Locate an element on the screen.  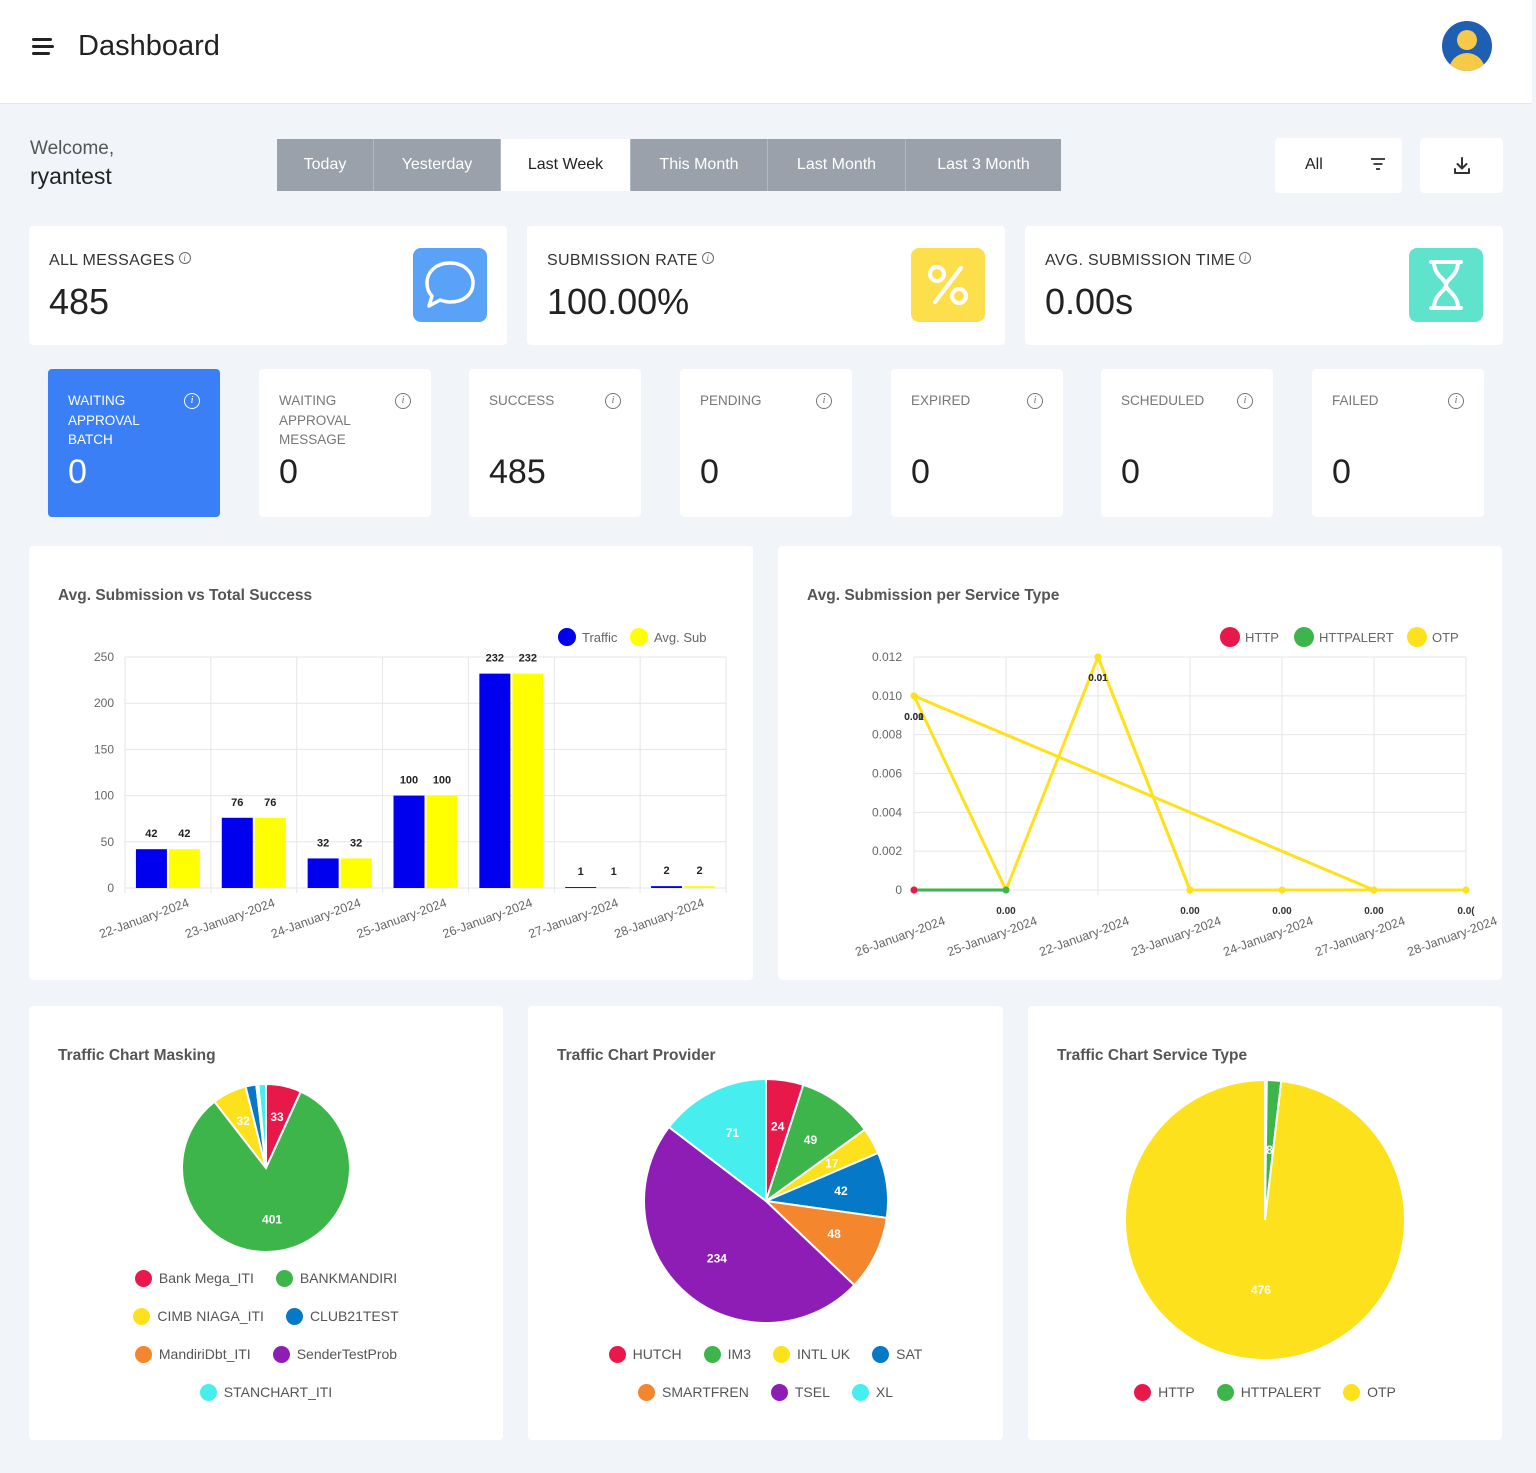
legend-item-http: HTTP is located at coordinates (1164, 1392).